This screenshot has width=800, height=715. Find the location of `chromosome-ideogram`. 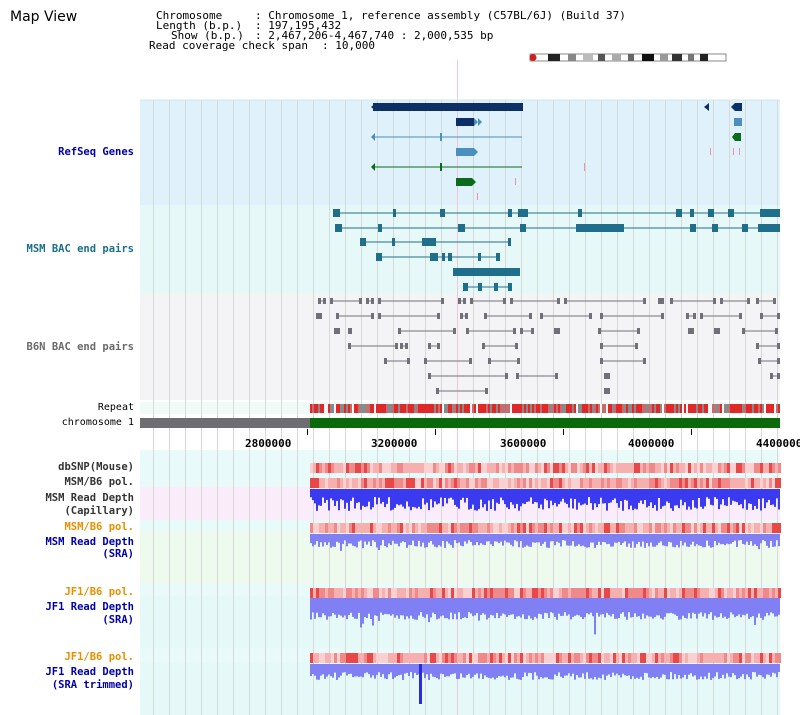

chromosome-ideogram is located at coordinates (628, 57).